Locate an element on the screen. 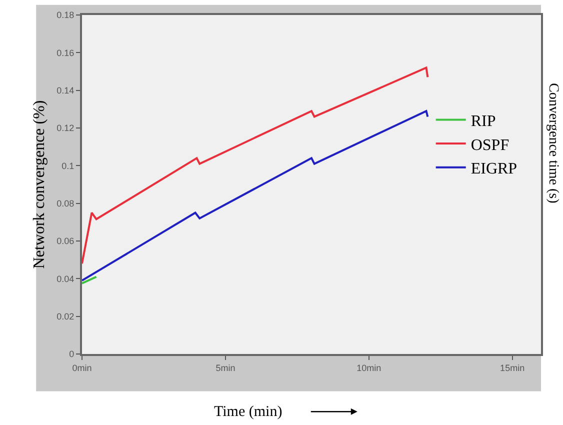 The height and width of the screenshot is (425, 563). legend-label: RIP is located at coordinates (483, 121).